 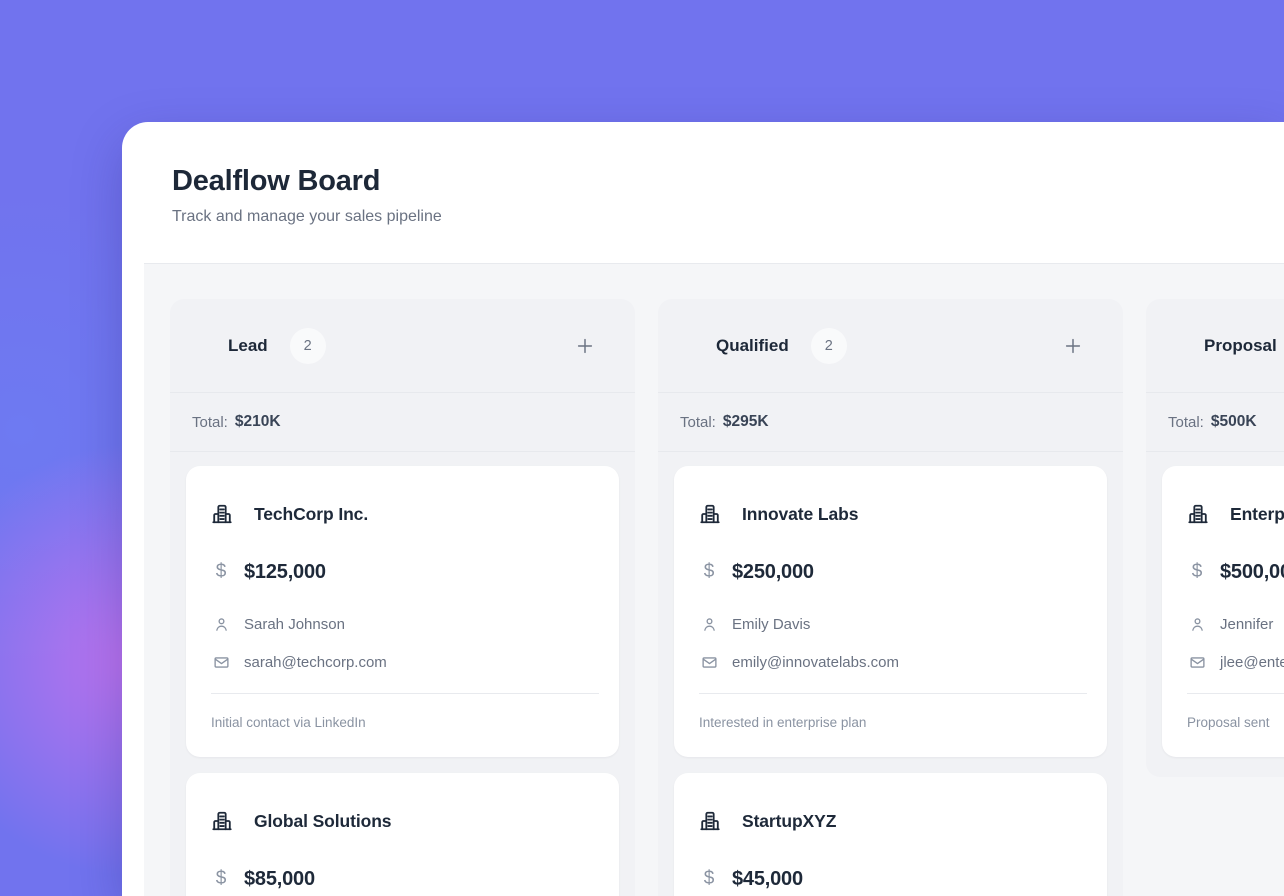 I want to click on deal-card: Global Solutions $ $85,000, so click(x=402, y=834).